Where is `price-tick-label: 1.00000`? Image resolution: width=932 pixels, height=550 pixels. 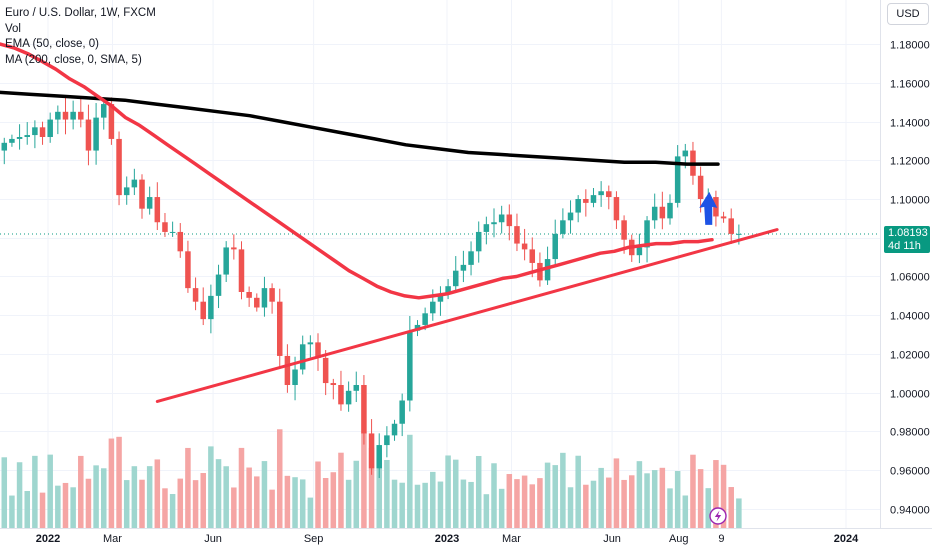
price-tick-label: 1.00000 is located at coordinates (910, 395).